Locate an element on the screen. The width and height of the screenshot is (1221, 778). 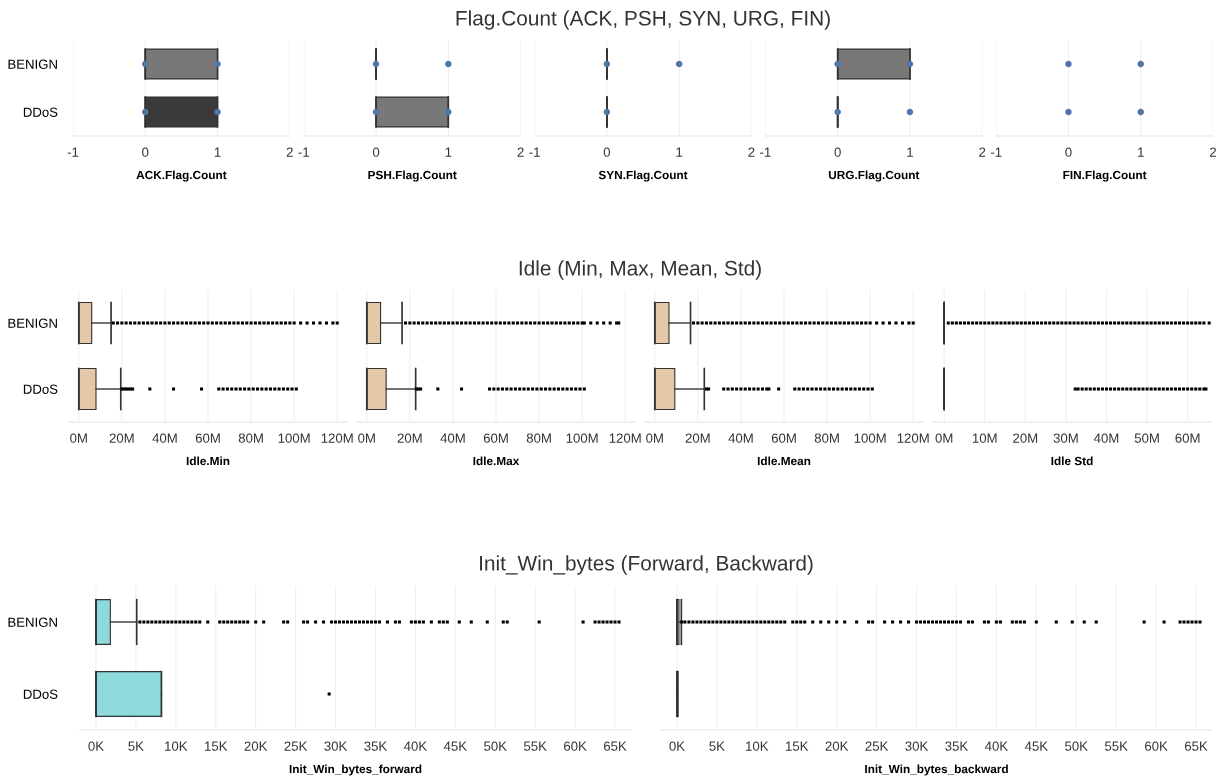
x-tick-label: 30M is located at coordinates (1065, 438).